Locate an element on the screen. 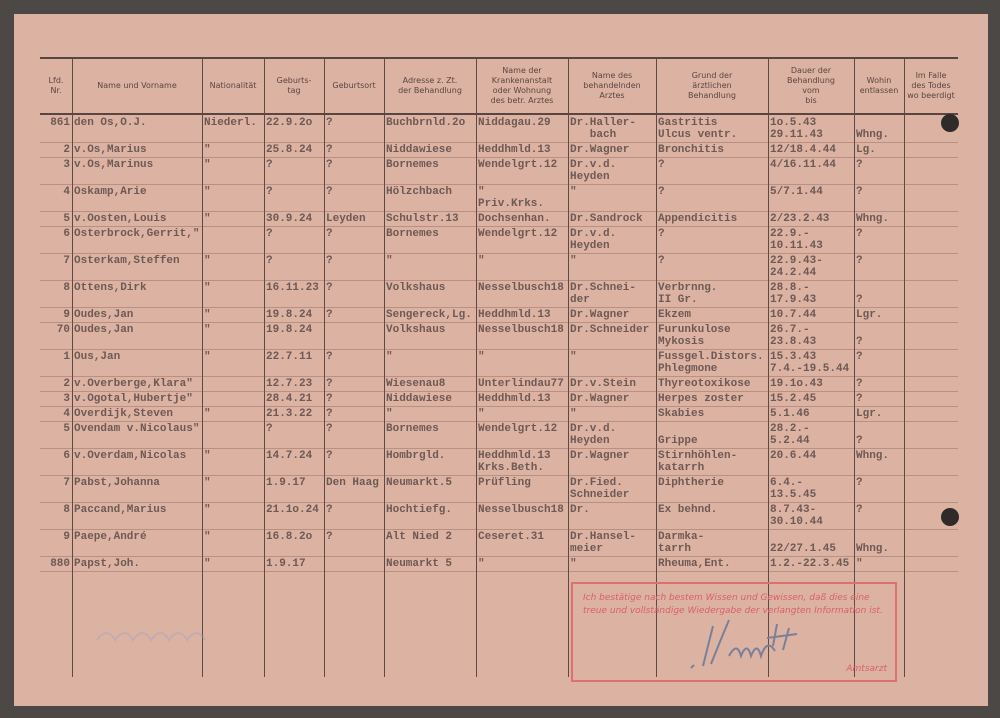  cell-dur: 15.3.43 7.4.-19.5.44 is located at coordinates (810, 363).